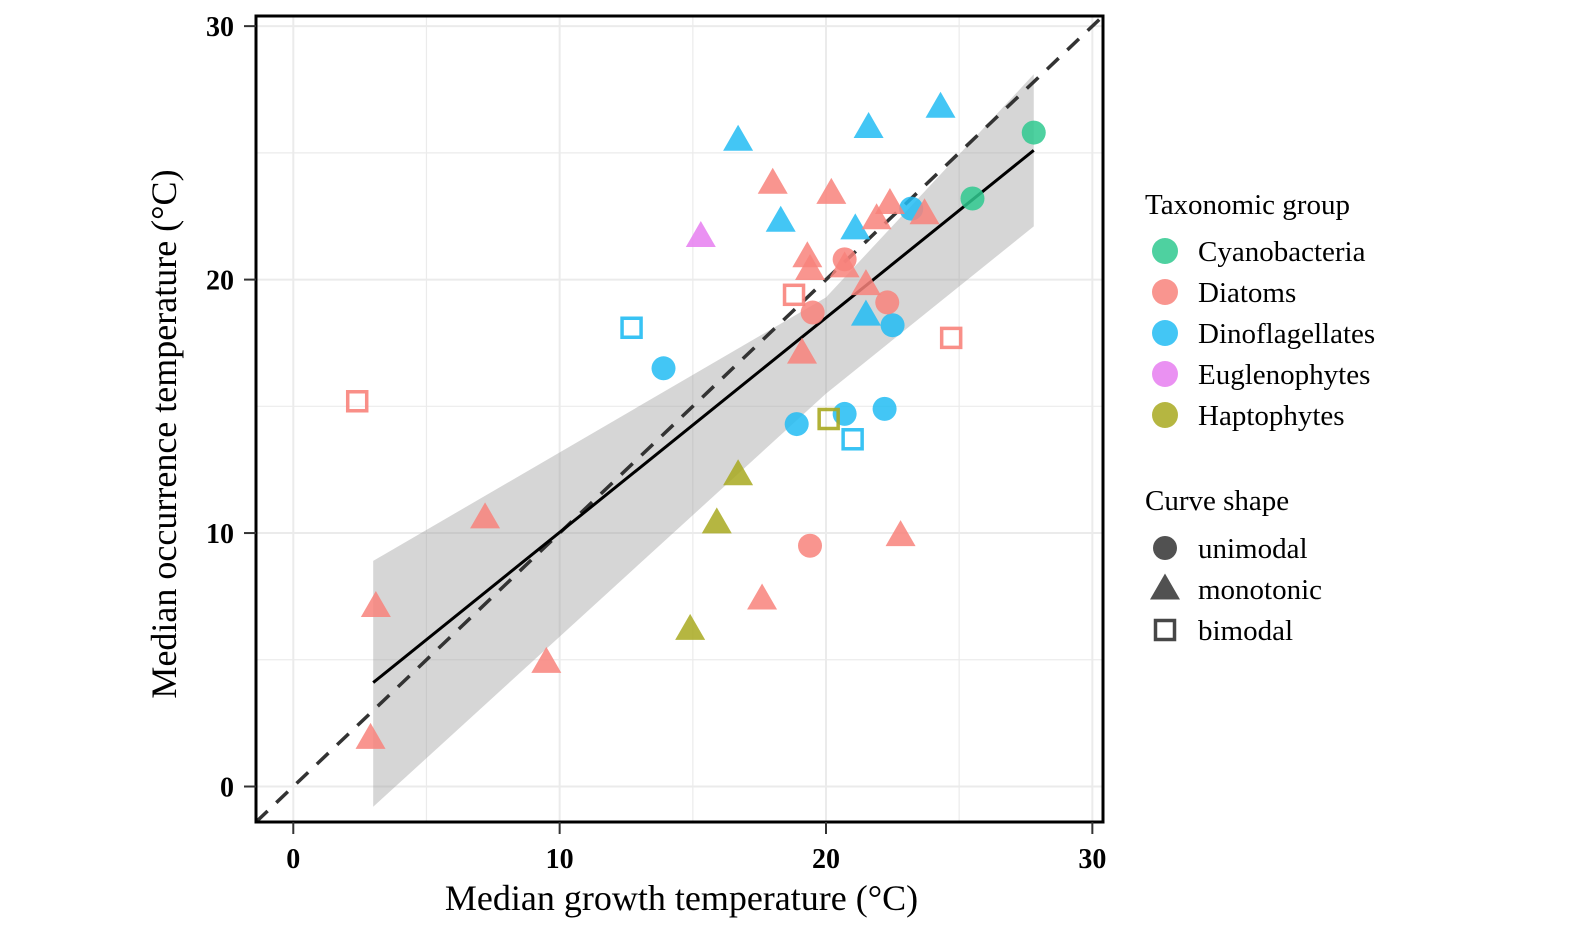 This screenshot has height=944, width=1578. What do you see at coordinates (1247, 293) in the screenshot?
I see `legend-label-diatoms: Diatoms` at bounding box center [1247, 293].